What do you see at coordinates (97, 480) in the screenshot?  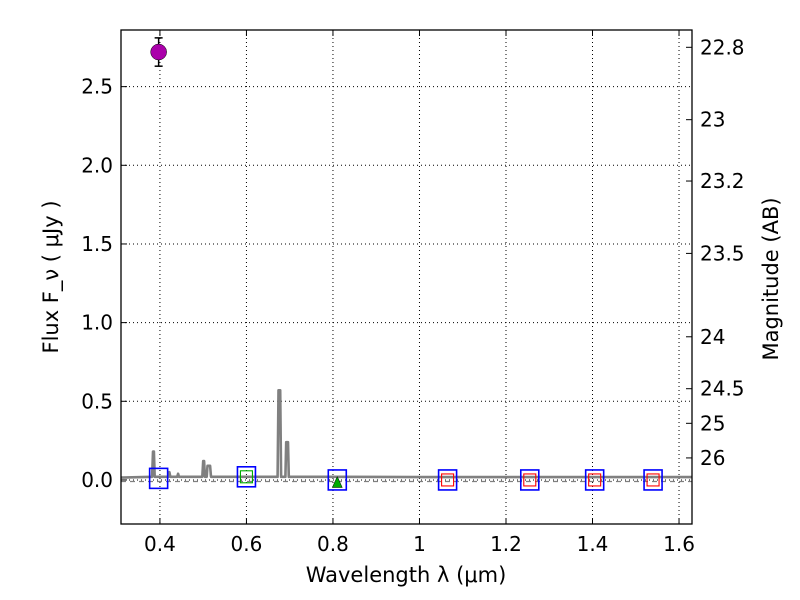 I see `y-tick-label: 0.0` at bounding box center [97, 480].